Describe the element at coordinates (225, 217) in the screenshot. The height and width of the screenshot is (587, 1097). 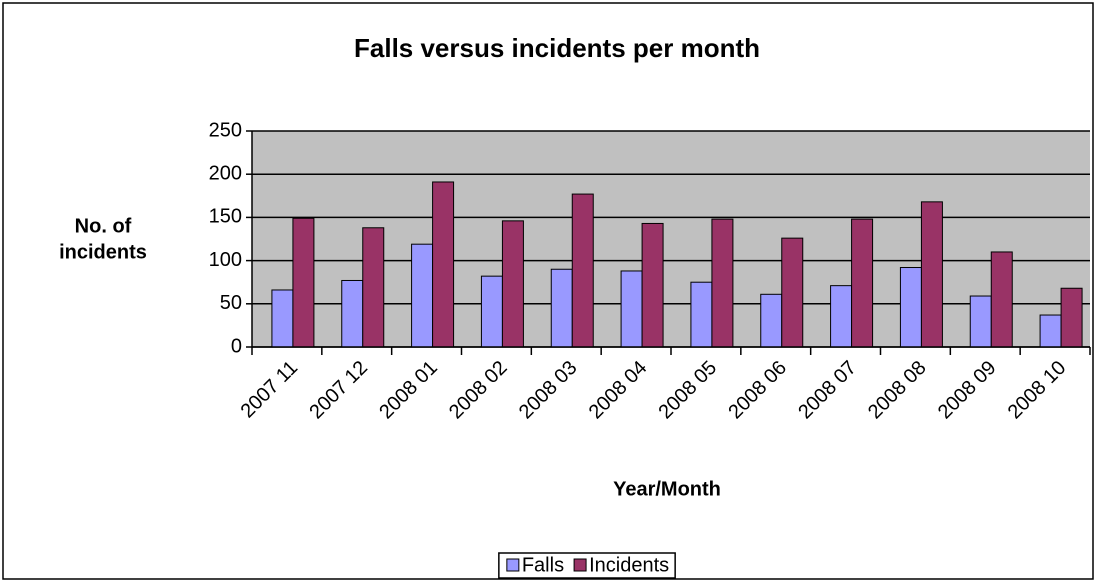
I see `y-tick-label: 150` at that location.